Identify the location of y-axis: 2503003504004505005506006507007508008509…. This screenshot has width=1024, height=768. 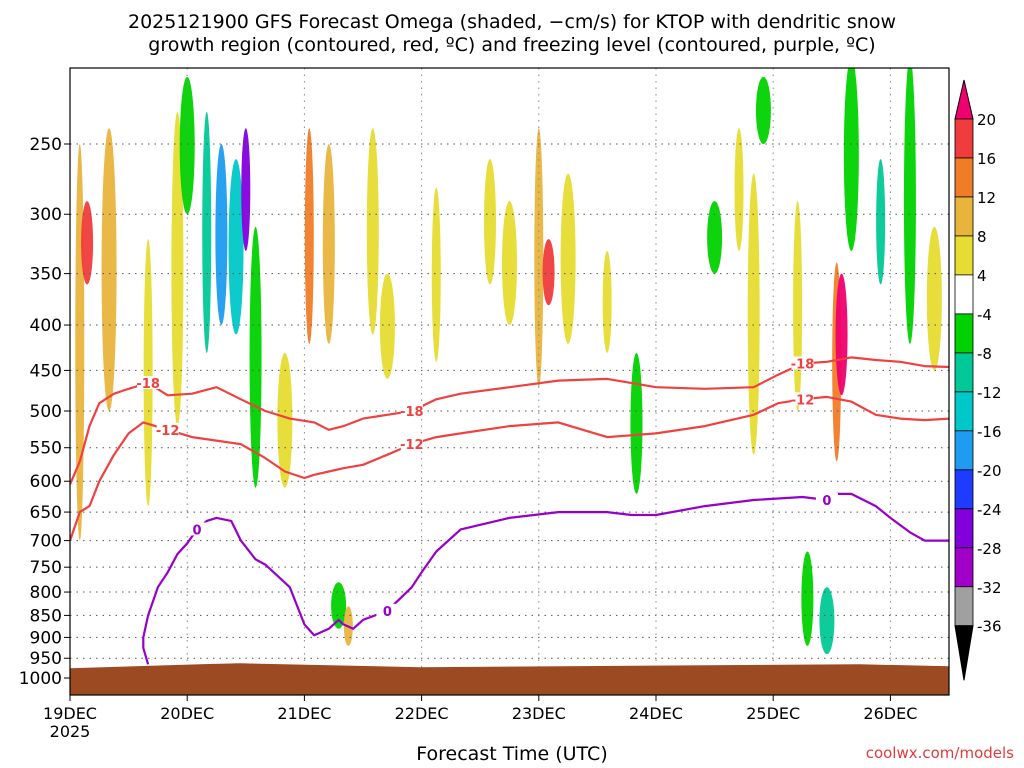
(44, 412).